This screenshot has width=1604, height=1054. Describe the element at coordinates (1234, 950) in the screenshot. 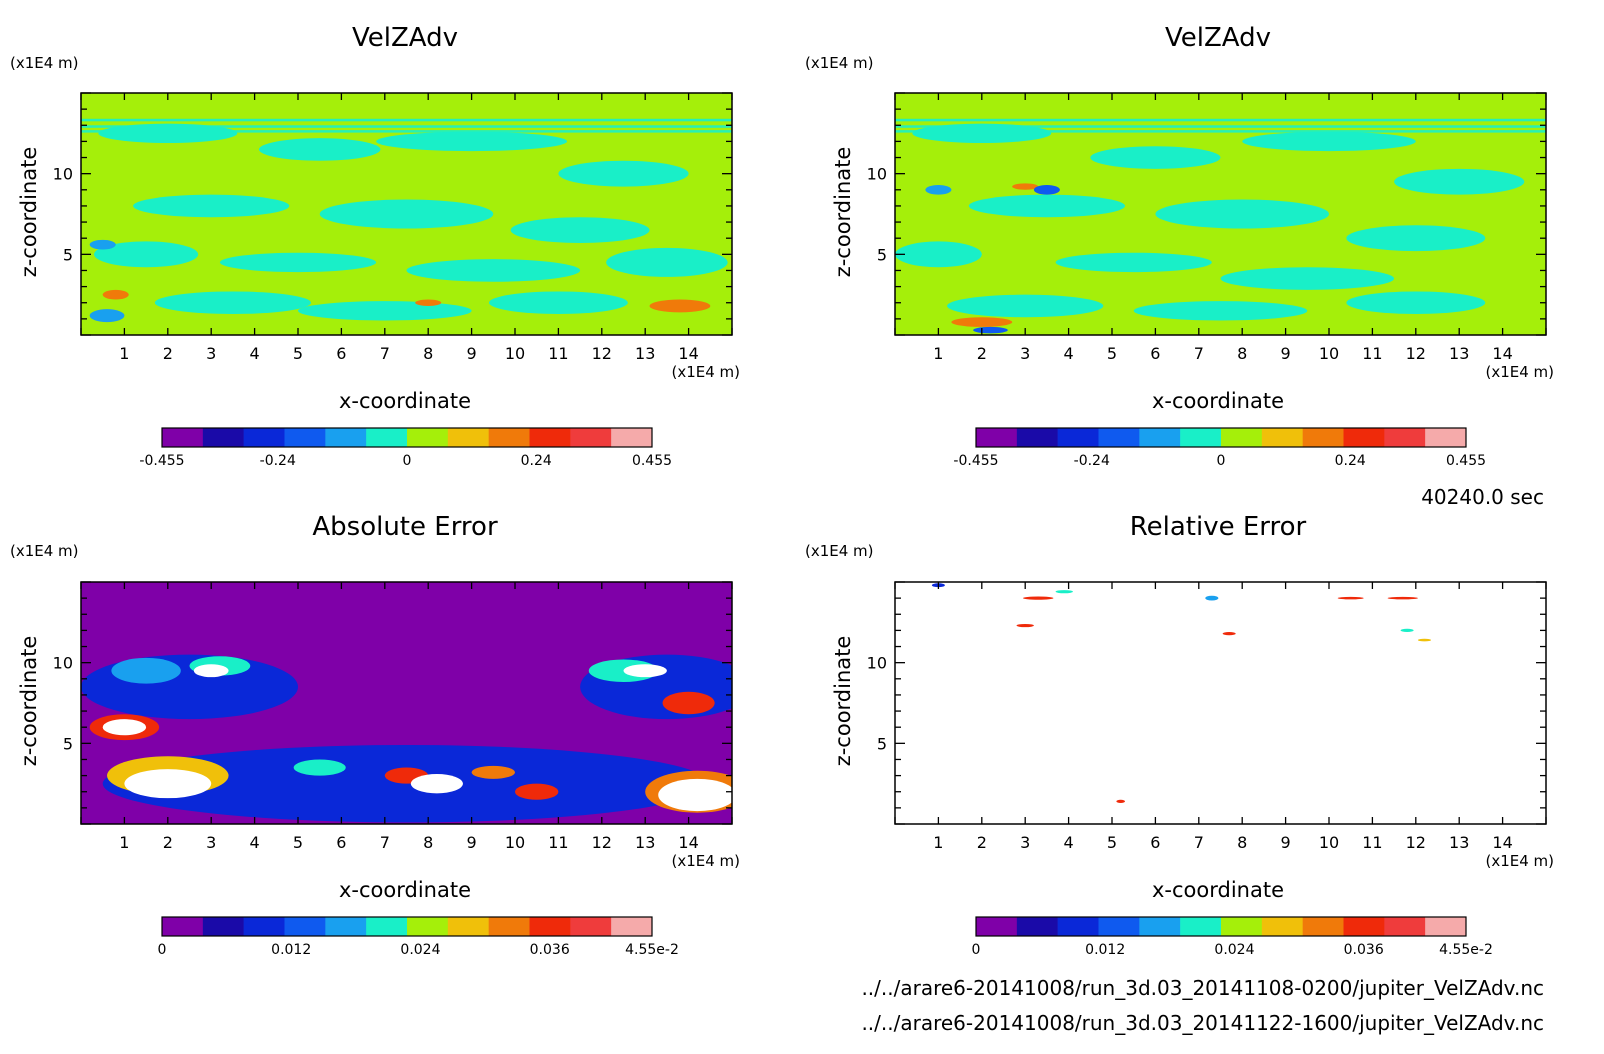

I see `colorbar-tick-label: 0.024` at that location.